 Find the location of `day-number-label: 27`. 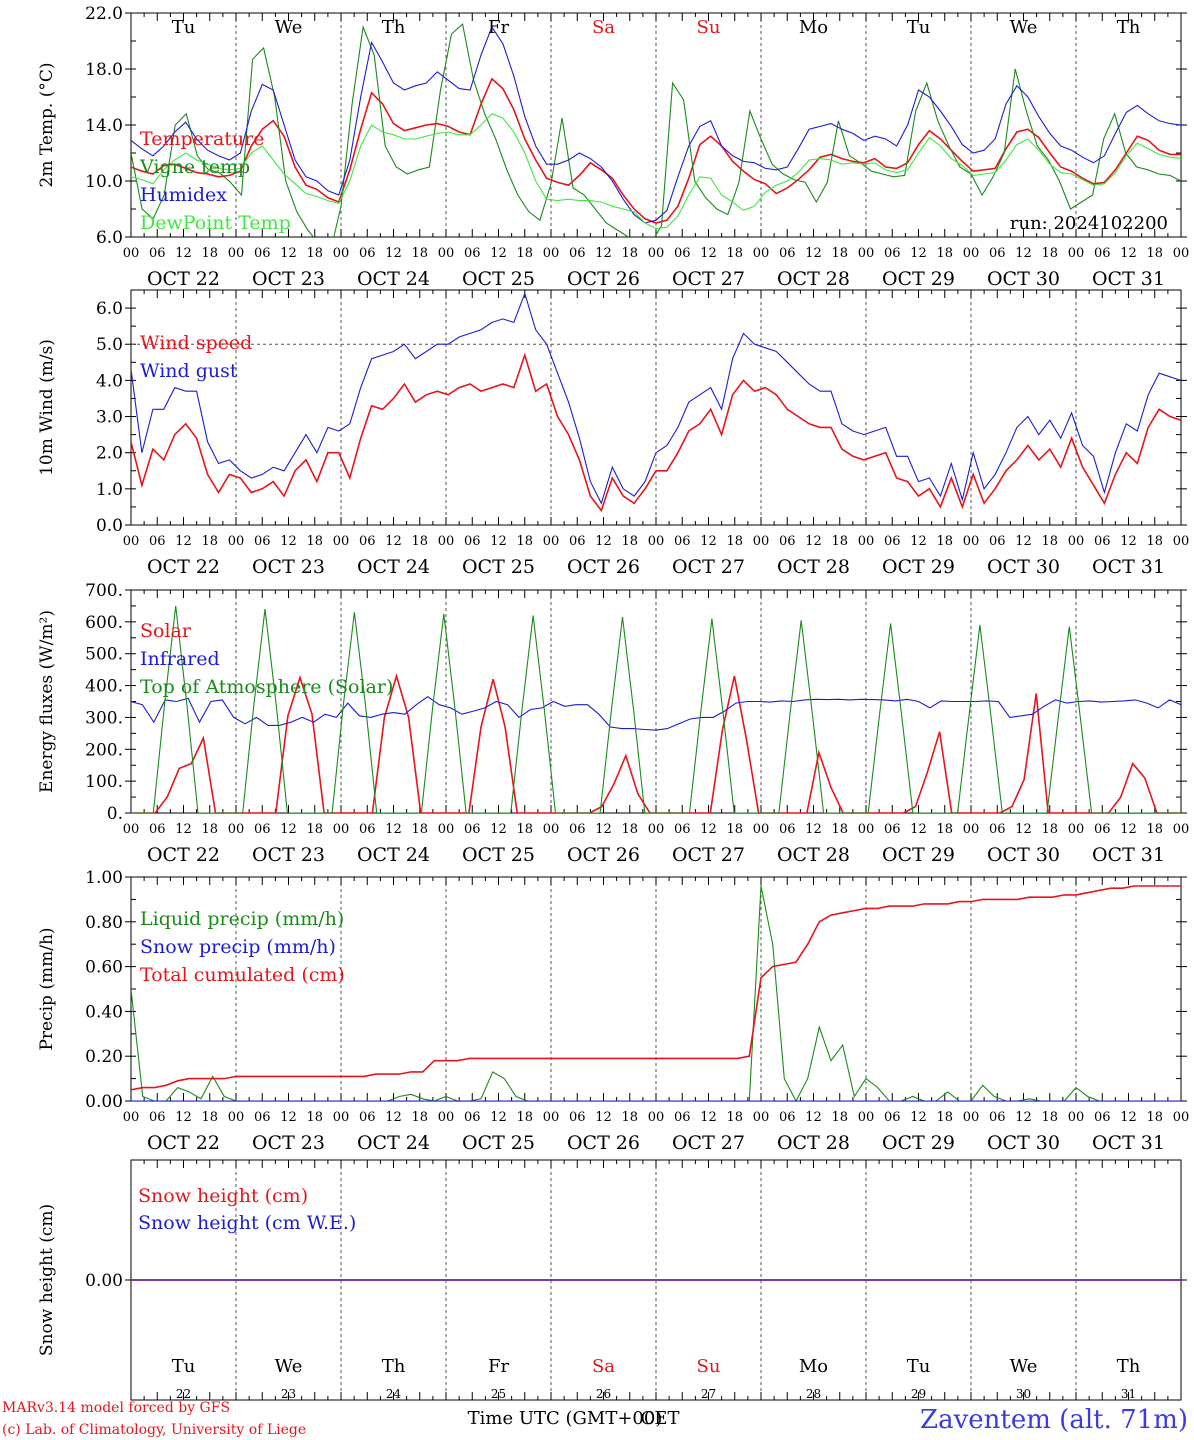

day-number-label: 27 is located at coordinates (708, 1394).